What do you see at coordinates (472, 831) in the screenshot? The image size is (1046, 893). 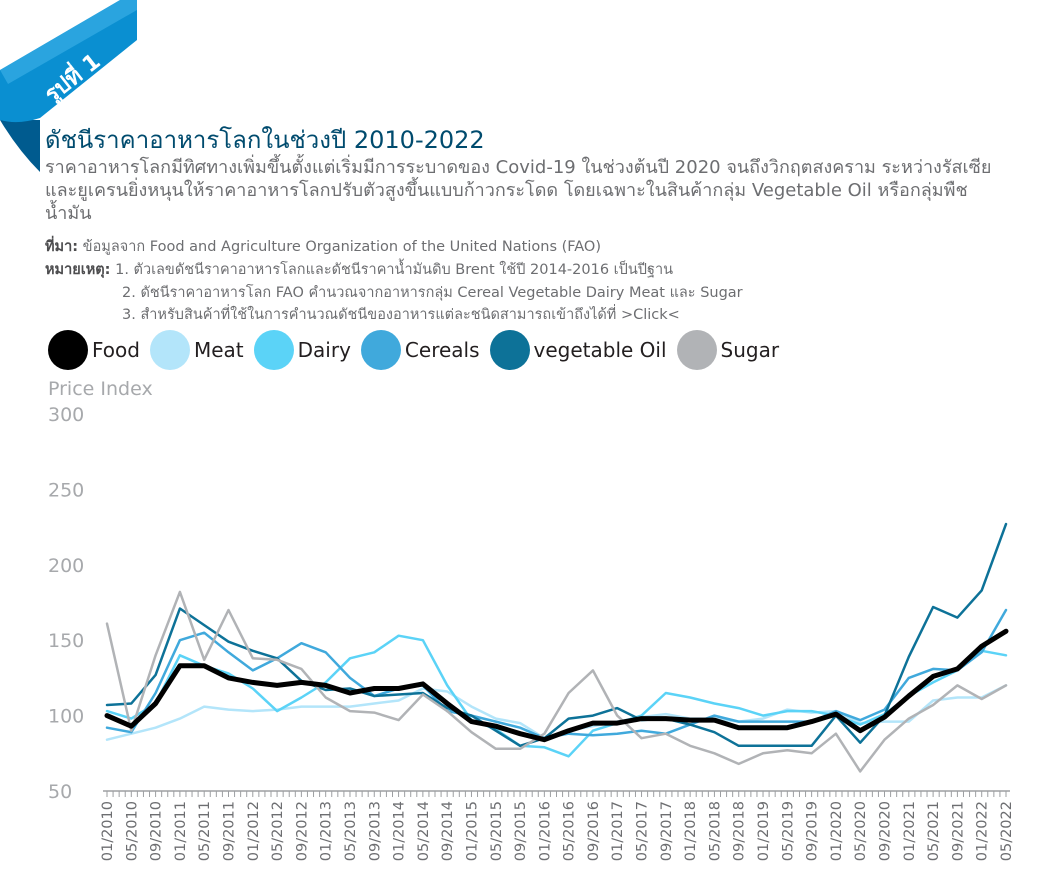 I see `x-tick-label: 01/2015` at bounding box center [472, 831].